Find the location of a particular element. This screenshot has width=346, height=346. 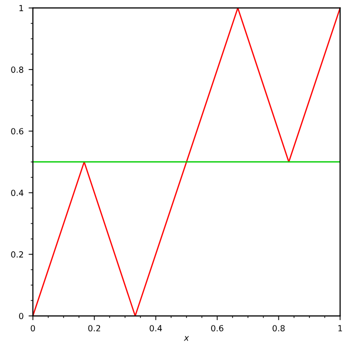

x-axis-title: x is located at coordinates (187, 338).